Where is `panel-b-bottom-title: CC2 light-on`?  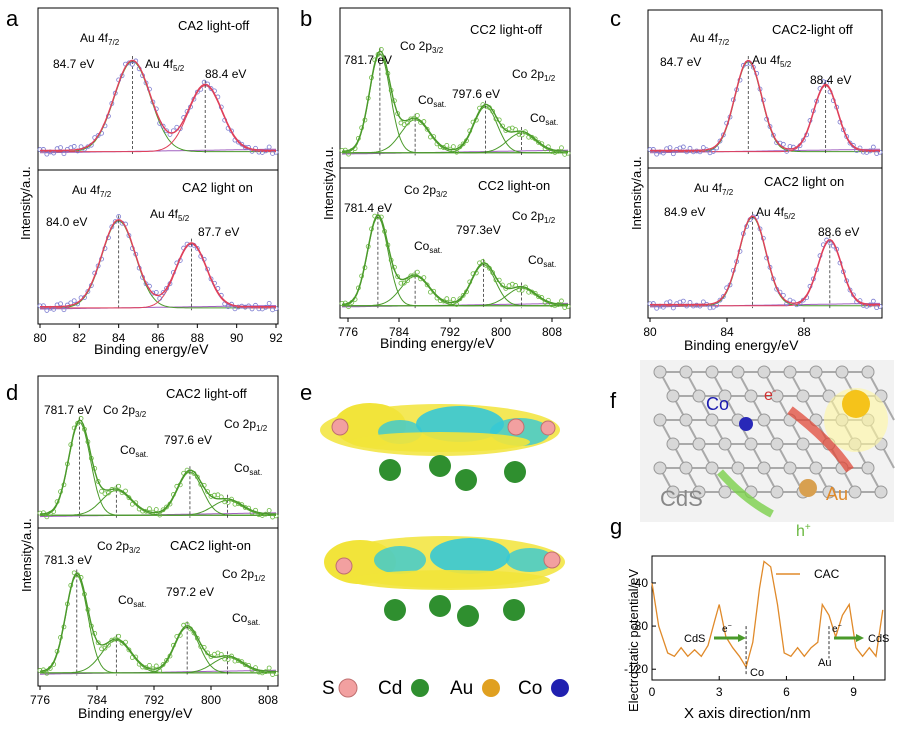
panel-b-bottom-title: CC2 light-on is located at coordinates (514, 185).